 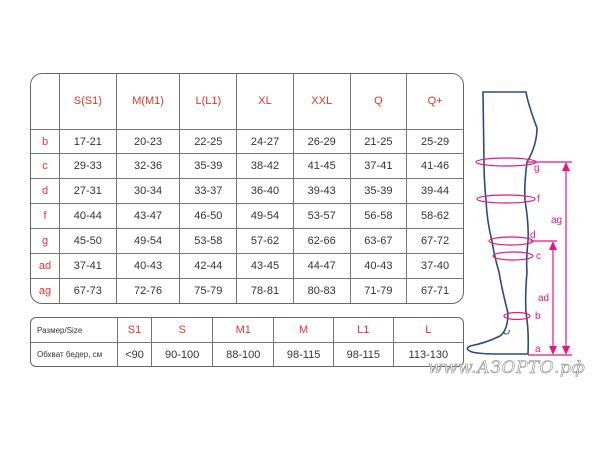 I want to click on value-cell: 24-27, so click(x=265, y=141).